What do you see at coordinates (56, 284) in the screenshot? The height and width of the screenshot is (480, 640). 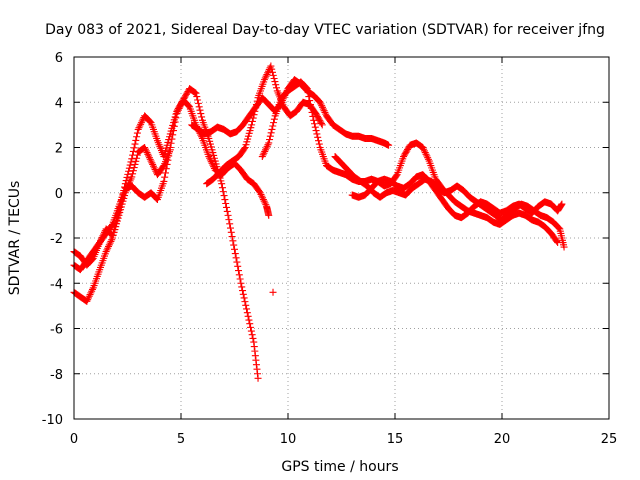 I see `y-tick-label: -4` at bounding box center [56, 284].